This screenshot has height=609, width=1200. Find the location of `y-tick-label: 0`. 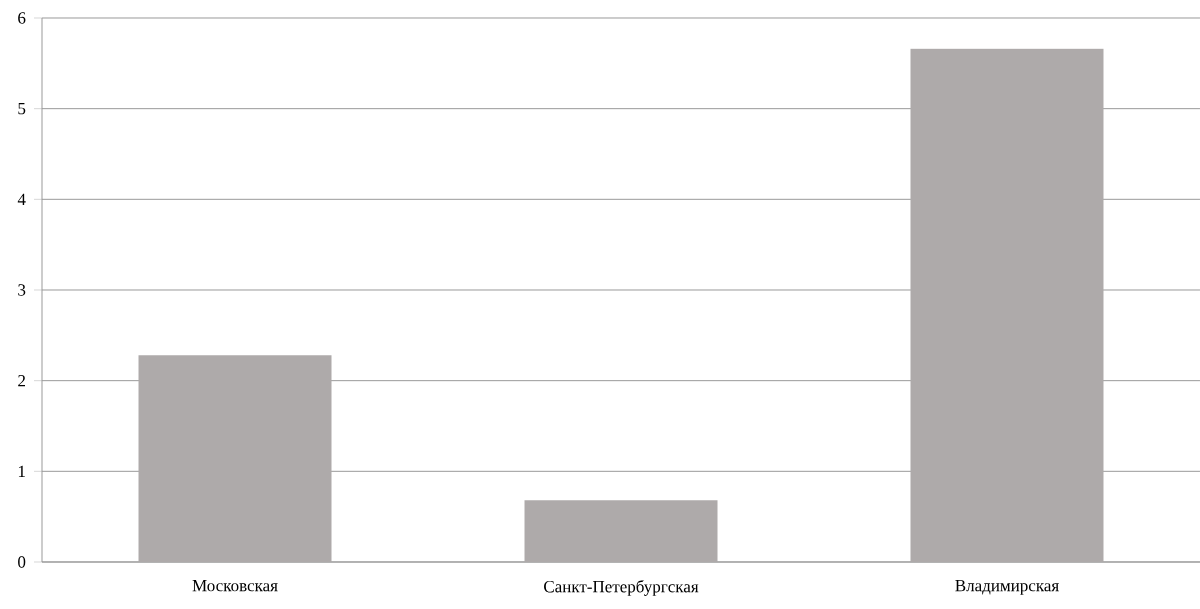

y-tick-label: 0 is located at coordinates (22, 562).